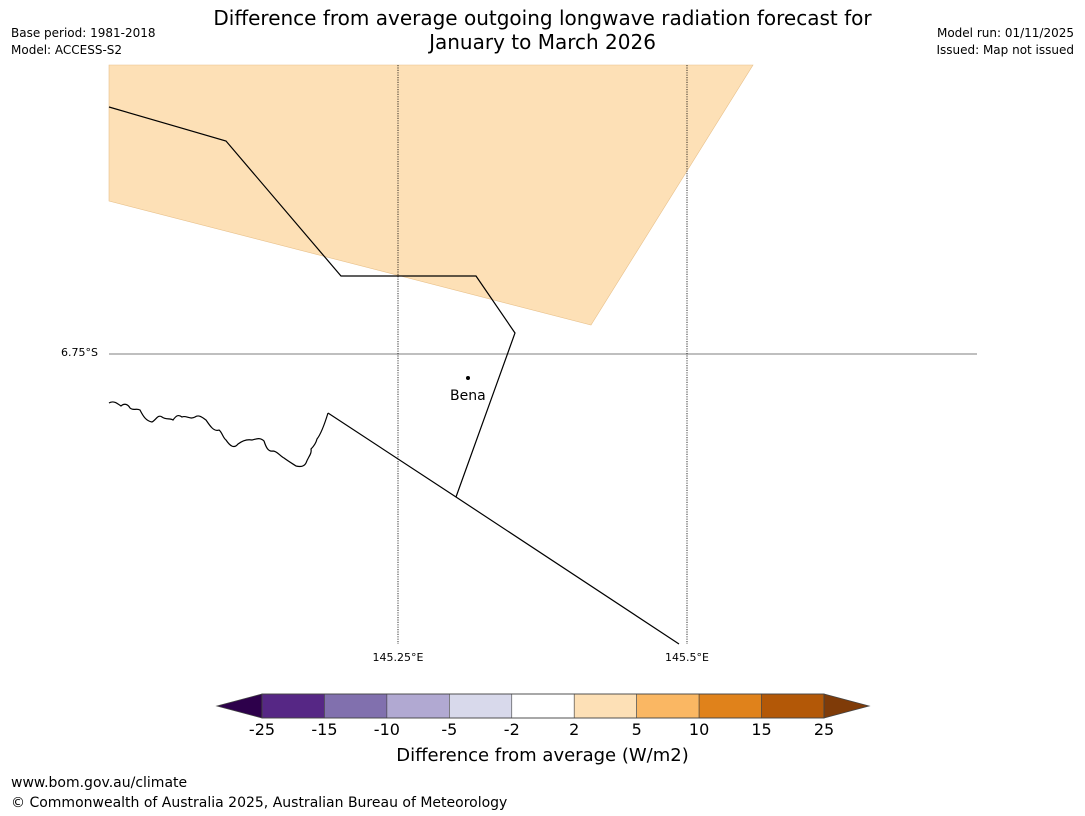  I want to click on footer-url: www.bom.gov.au/climate, so click(99, 783).